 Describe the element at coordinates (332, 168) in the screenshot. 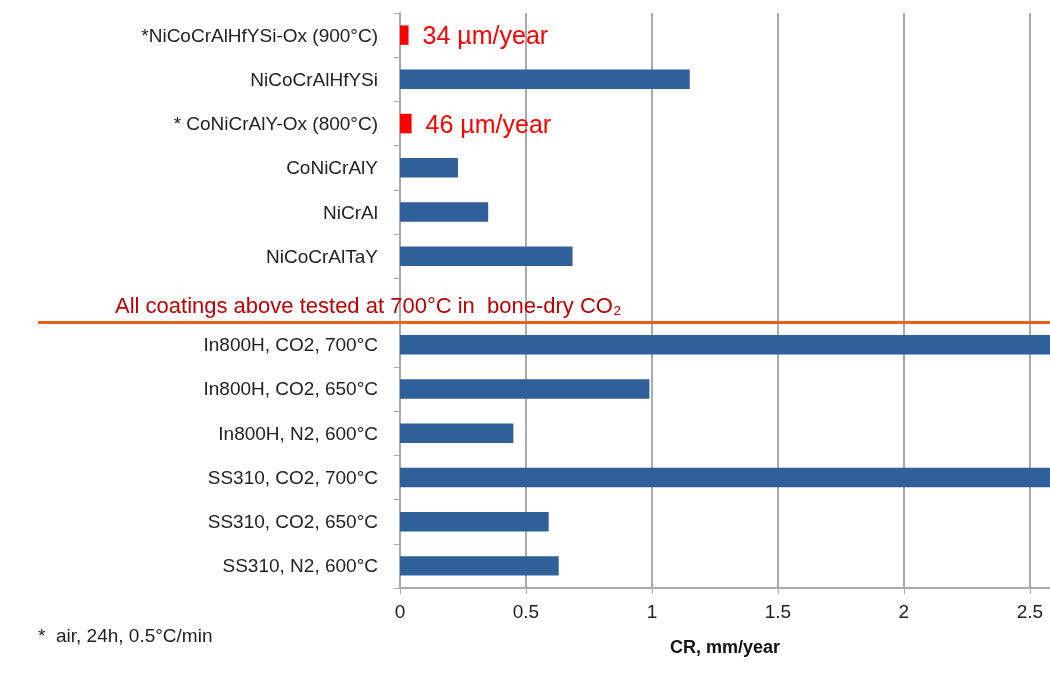

I see `y-tick-label: CoNiCrAlY` at that location.